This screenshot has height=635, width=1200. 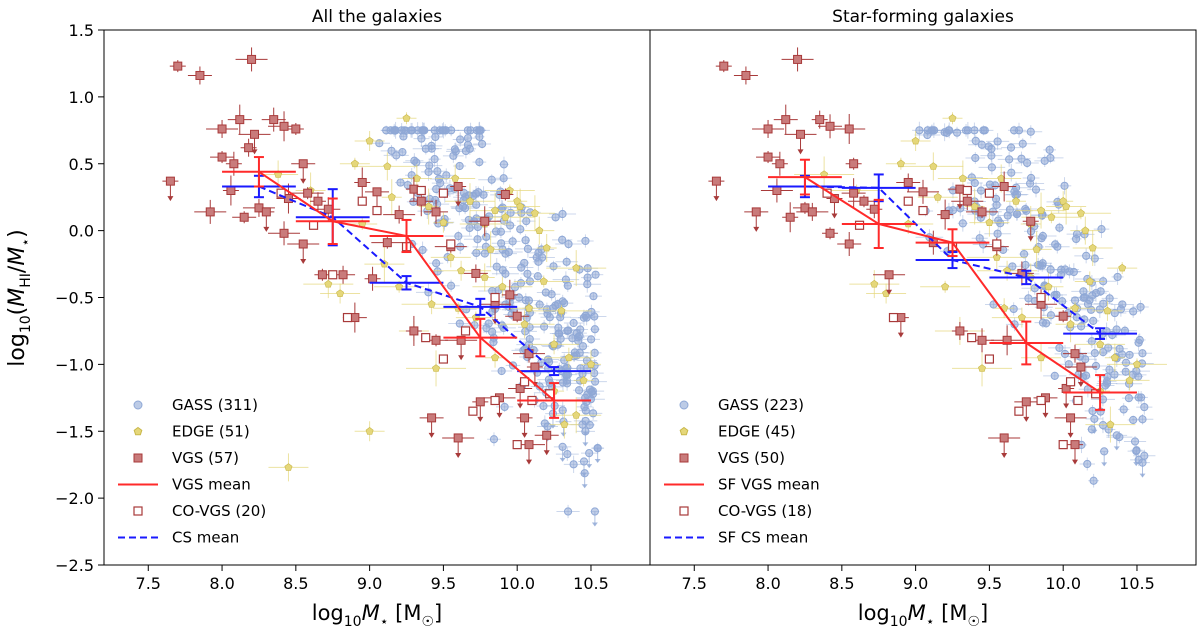 What do you see at coordinates (205, 538) in the screenshot?
I see `legend-label: CS mean` at bounding box center [205, 538].